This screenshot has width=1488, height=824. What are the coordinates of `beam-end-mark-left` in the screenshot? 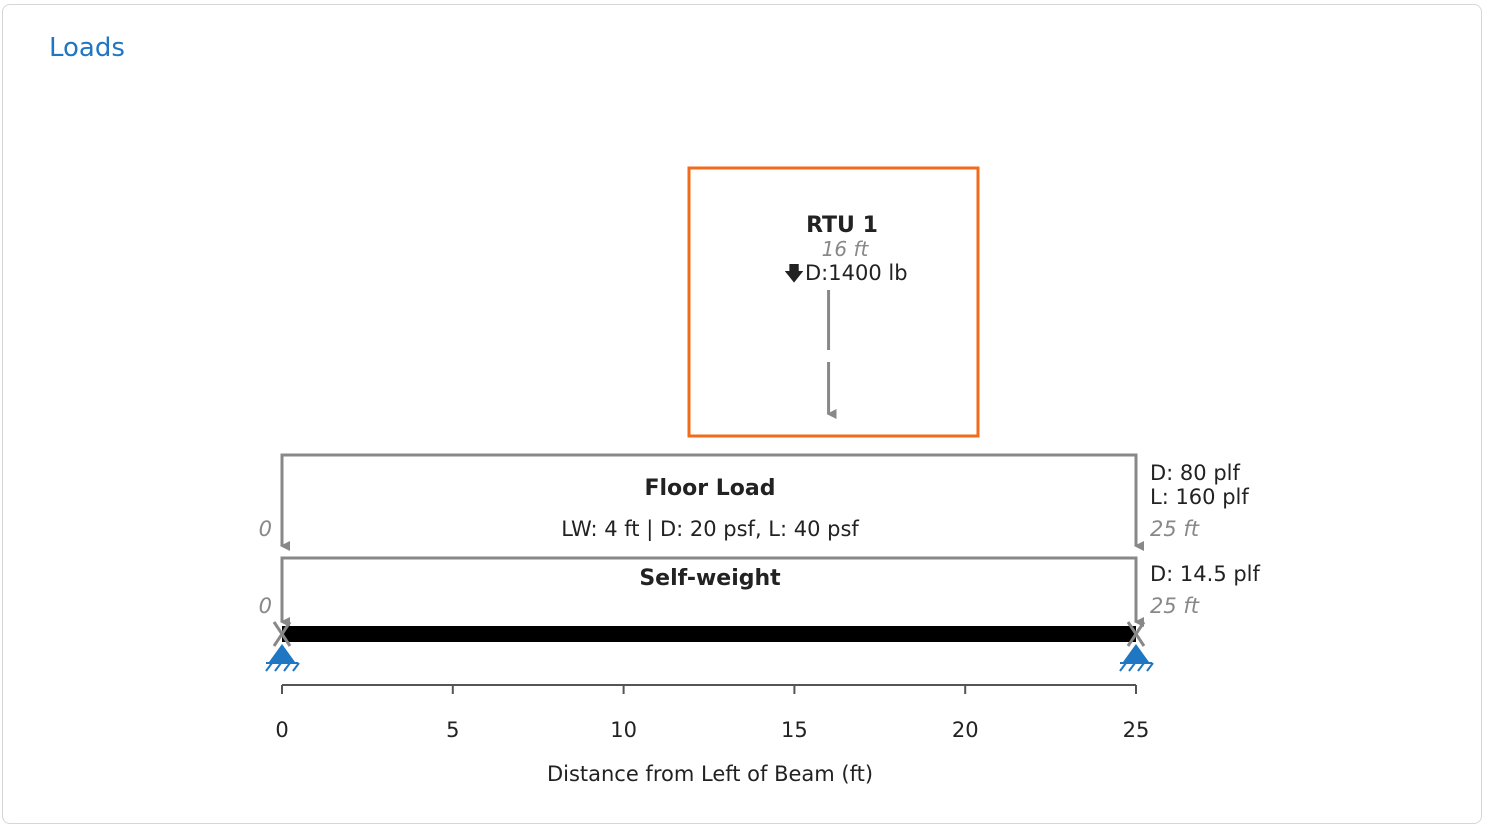 It's located at (282, 634).